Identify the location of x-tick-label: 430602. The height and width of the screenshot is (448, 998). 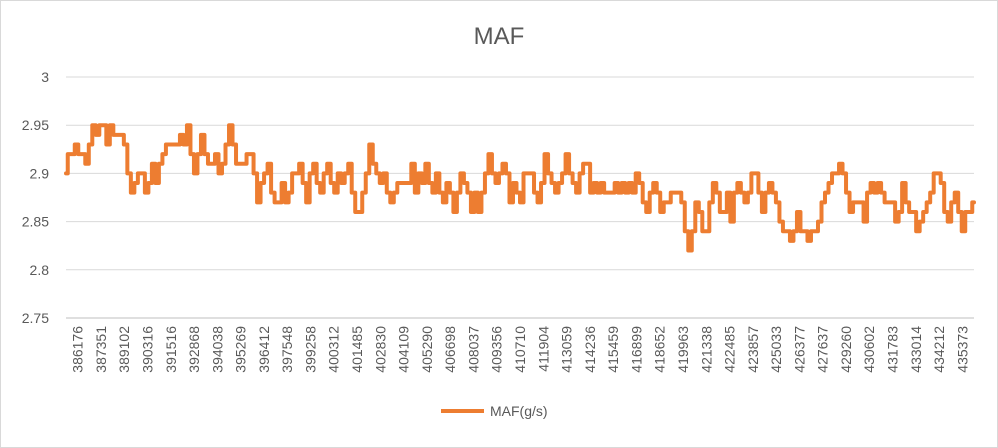
(869, 349).